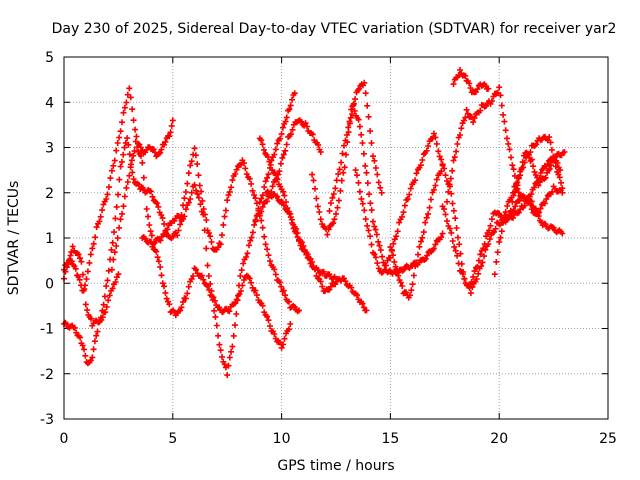 The width and height of the screenshot is (640, 480). I want to click on y-tick-label: -1, so click(47, 330).